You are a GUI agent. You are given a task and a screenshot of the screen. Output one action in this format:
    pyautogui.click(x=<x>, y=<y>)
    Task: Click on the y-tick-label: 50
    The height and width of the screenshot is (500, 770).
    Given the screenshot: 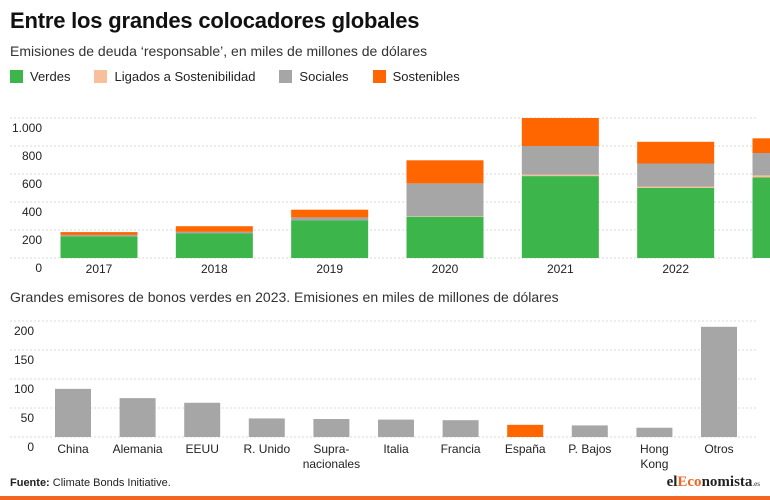 What is the action you would take?
    pyautogui.click(x=28, y=418)
    